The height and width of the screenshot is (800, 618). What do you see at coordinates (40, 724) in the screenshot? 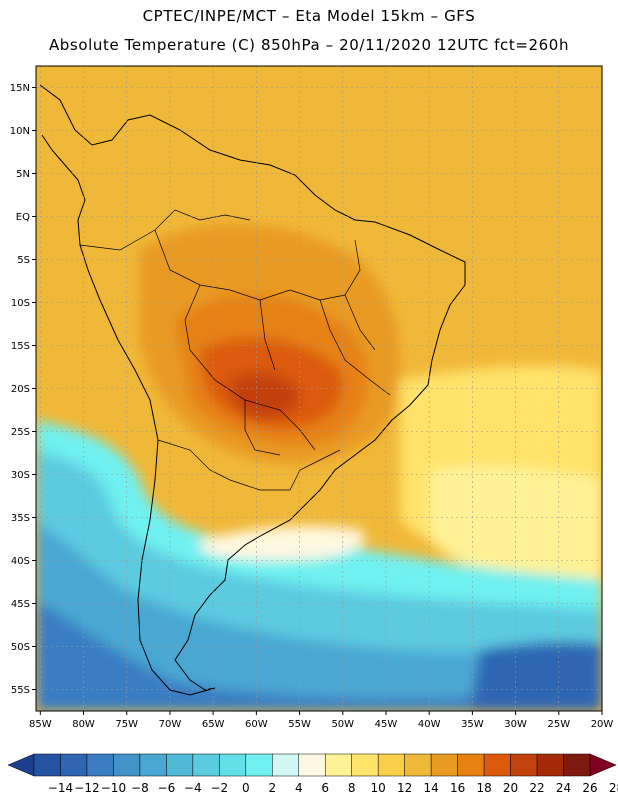
I see `lon-label: 85W` at bounding box center [40, 724].